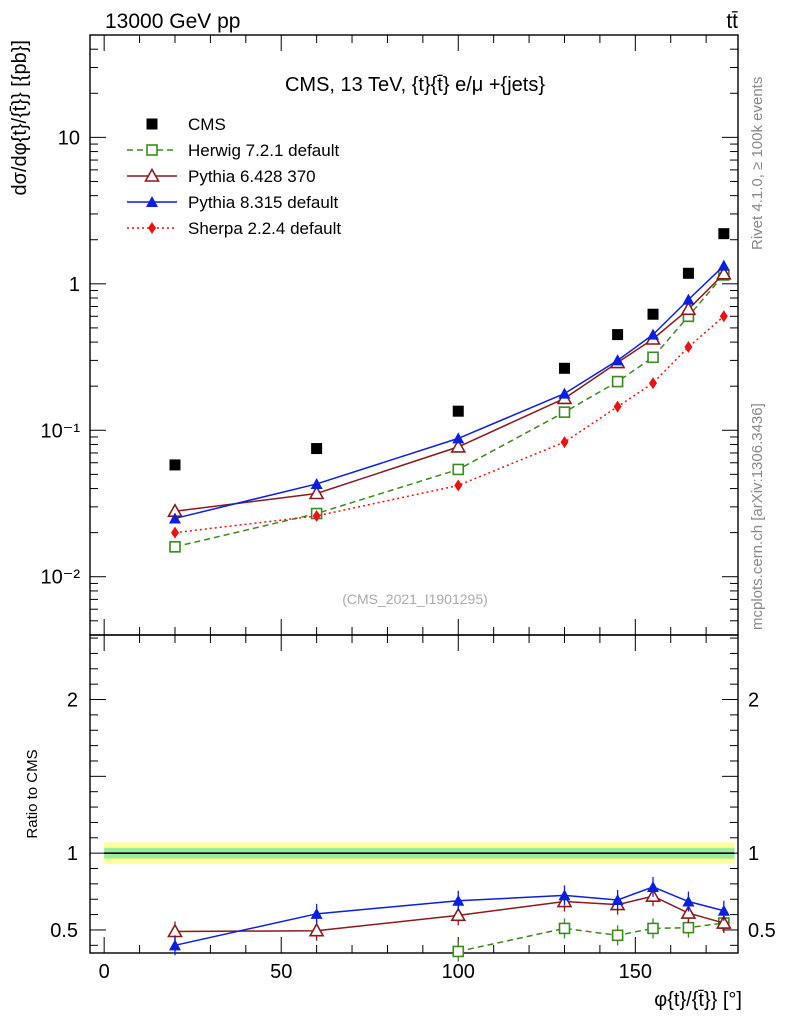  What do you see at coordinates (449, 424) in the screenshot?
I see `sherpa-2-2-4-default-line` at bounding box center [449, 424].